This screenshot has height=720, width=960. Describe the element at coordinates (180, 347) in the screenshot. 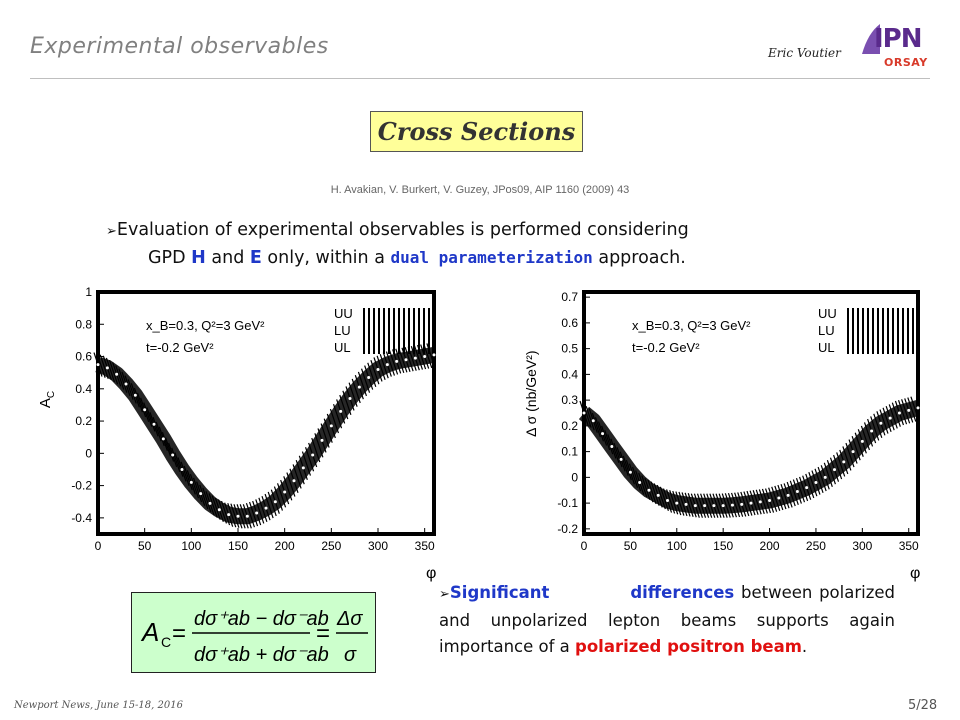

I see `t-annotation: t=-0.2 GeV²` at that location.